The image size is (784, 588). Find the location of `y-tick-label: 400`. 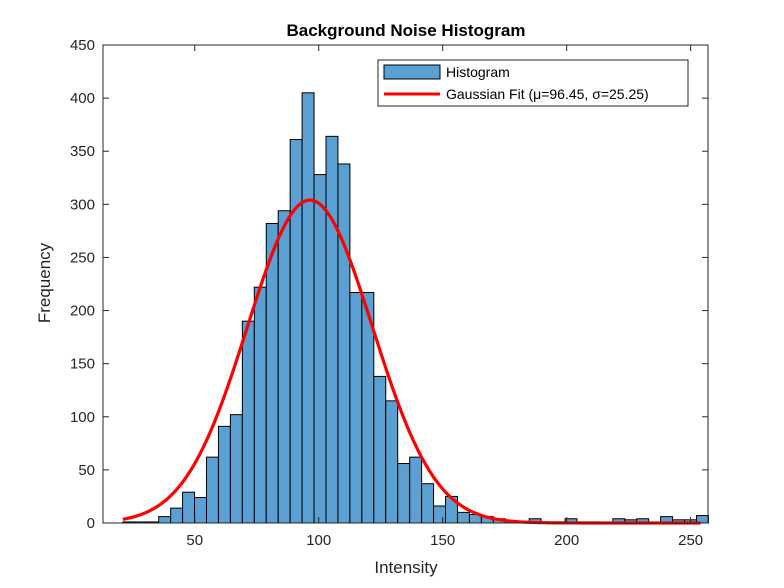

y-tick-label: 400 is located at coordinates (82, 98).